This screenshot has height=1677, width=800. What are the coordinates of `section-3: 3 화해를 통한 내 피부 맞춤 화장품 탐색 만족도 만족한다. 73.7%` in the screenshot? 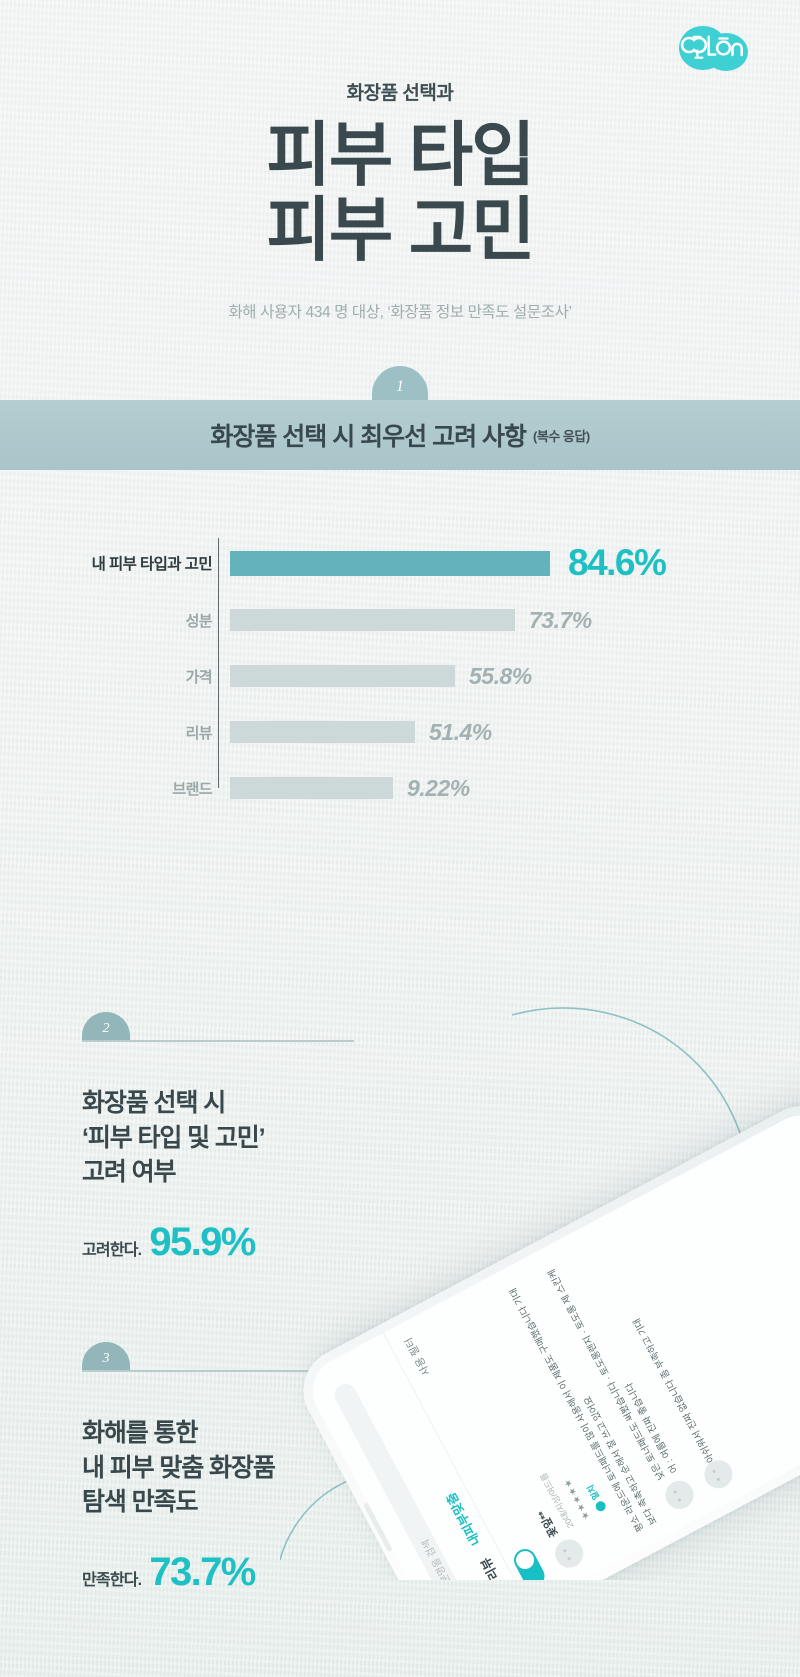 It's located at (218, 1468).